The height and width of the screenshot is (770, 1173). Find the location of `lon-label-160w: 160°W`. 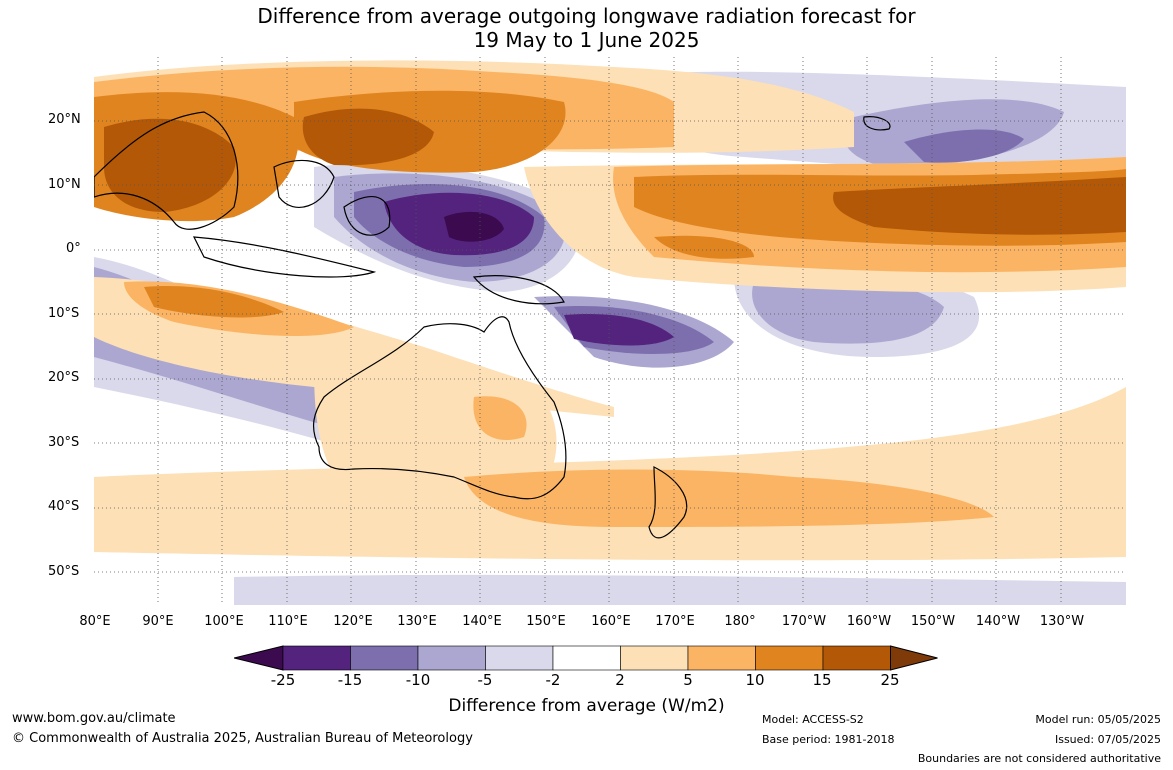

lon-label-160w: 160°W is located at coordinates (869, 621).